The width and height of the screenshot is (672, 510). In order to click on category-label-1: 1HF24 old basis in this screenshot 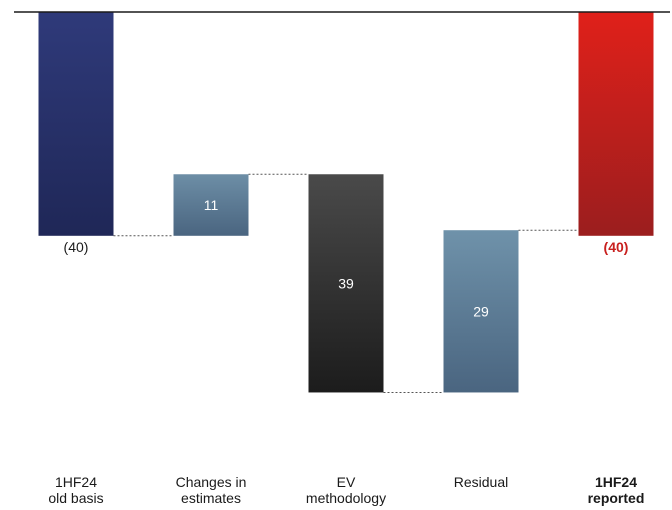, I will do `click(75, 490)`.